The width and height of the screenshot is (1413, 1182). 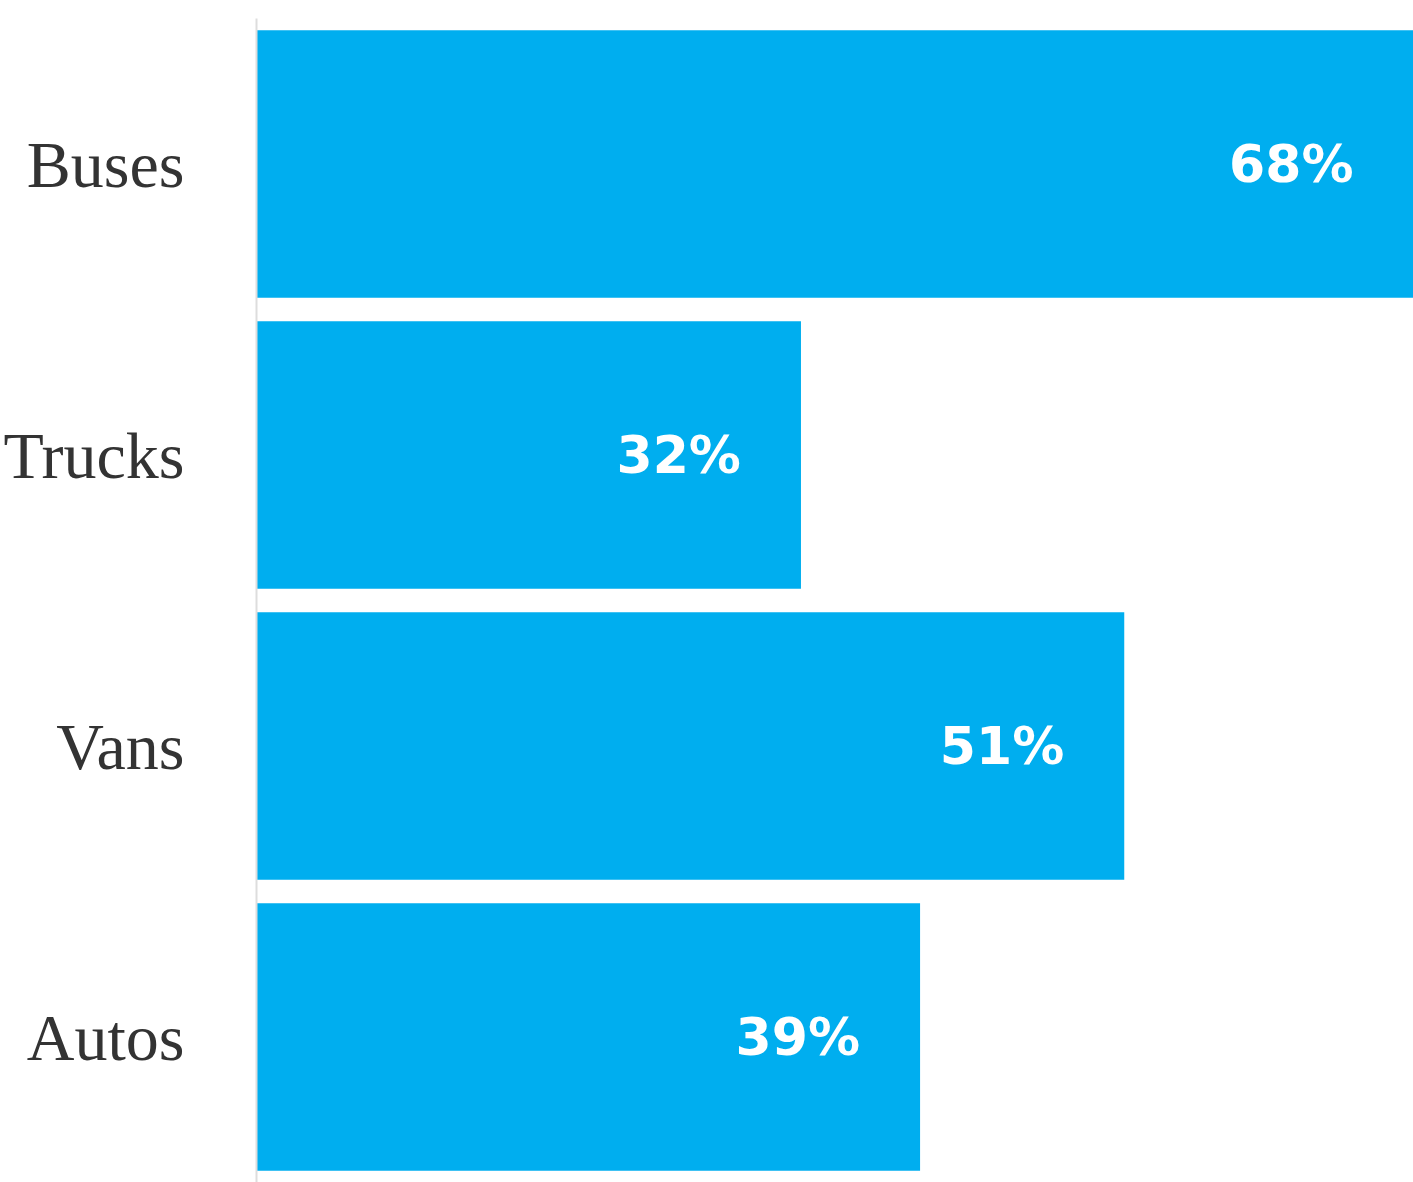 I want to click on y-tick-label: Vans, so click(x=120, y=746).